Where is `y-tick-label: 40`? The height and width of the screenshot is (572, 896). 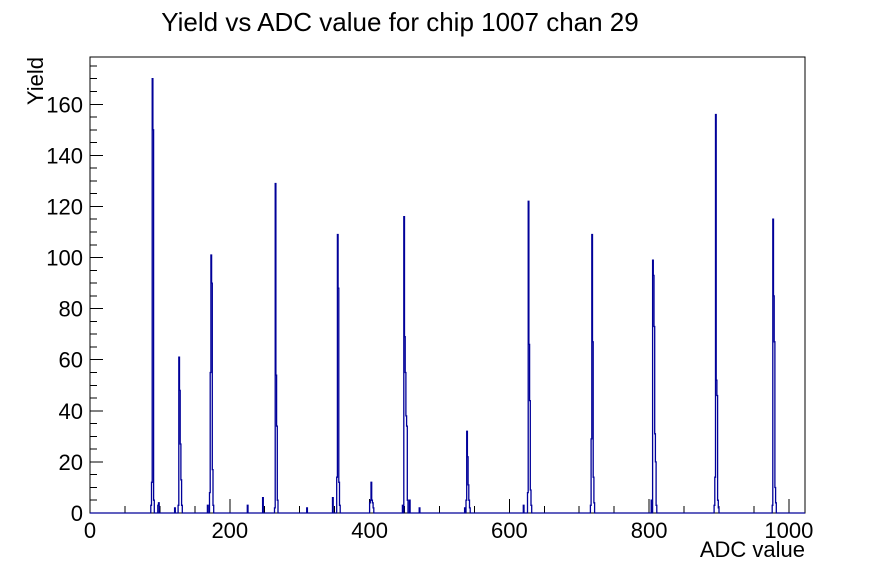
y-tick-label: 40 is located at coordinates (71, 411).